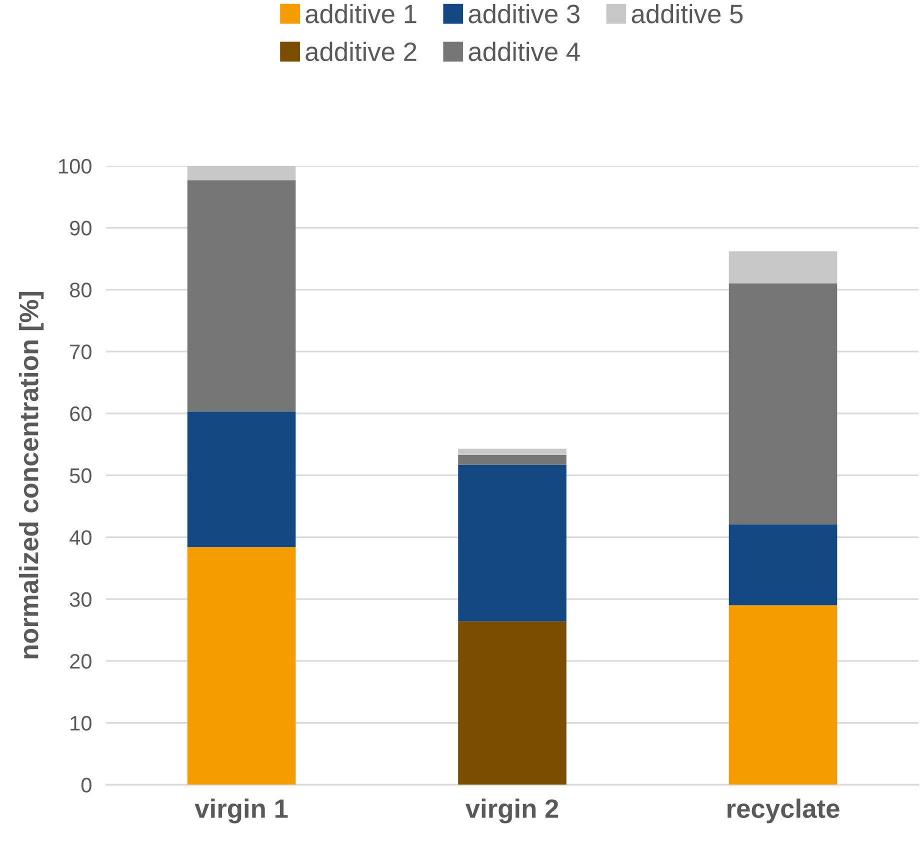  I want to click on y-tick-label: 30, so click(81, 599).